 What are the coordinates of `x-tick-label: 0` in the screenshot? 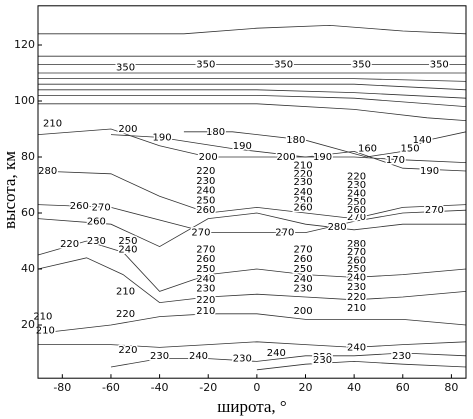 It's located at (256, 387).